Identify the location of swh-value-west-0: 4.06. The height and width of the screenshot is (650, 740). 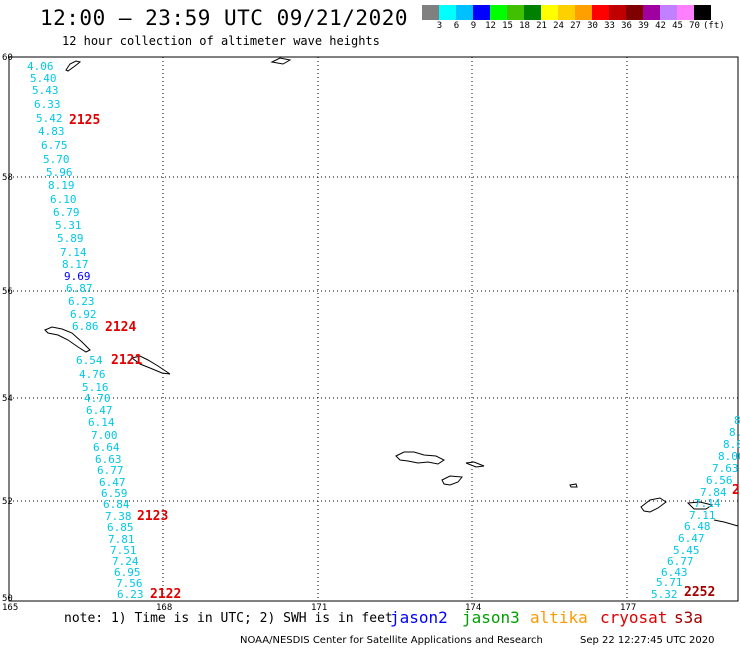
(40, 66).